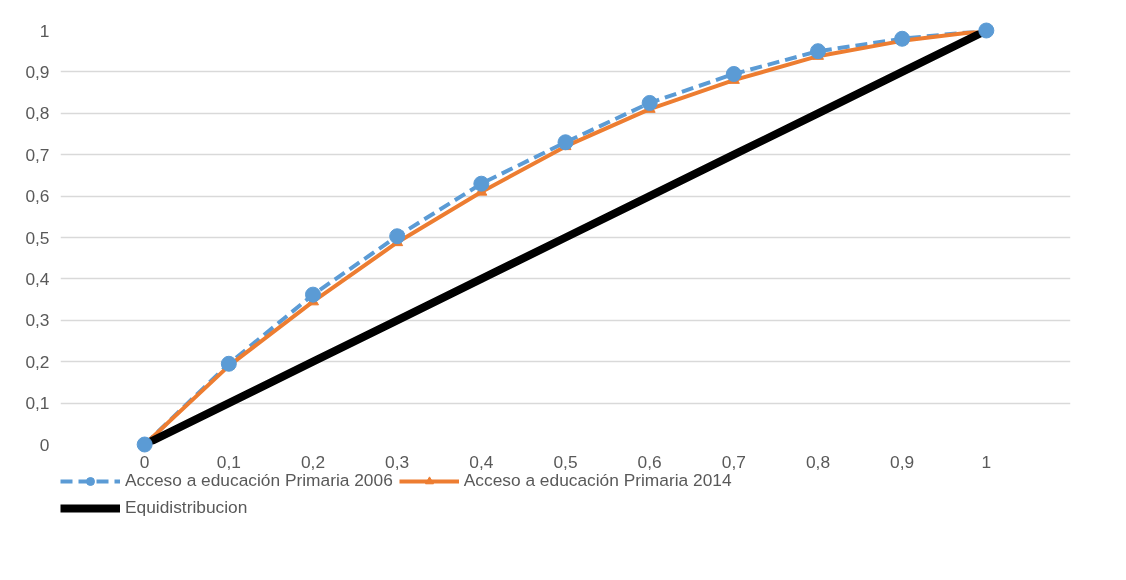 This screenshot has width=1126, height=580. I want to click on y-tick-label: 0,1, so click(37, 403).